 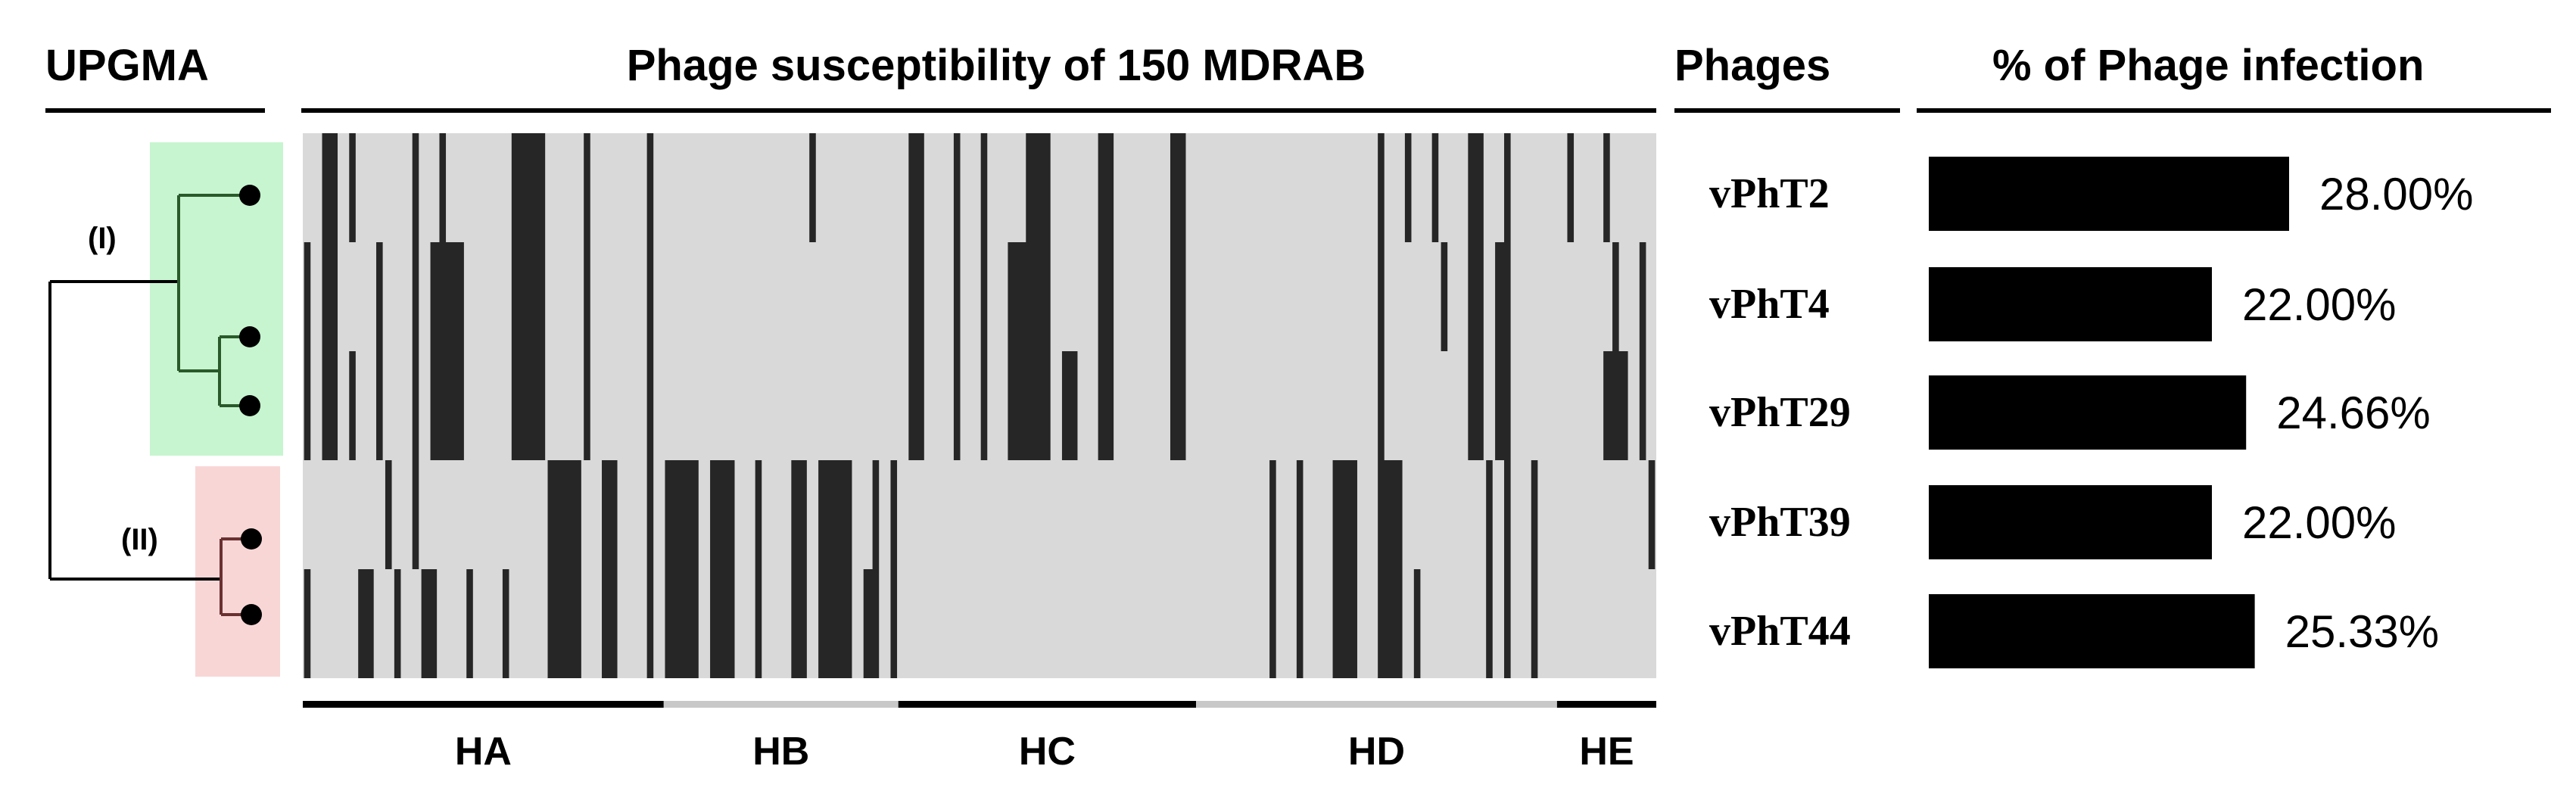 I want to click on infection-header: % of Phage infection, so click(x=2208, y=65).